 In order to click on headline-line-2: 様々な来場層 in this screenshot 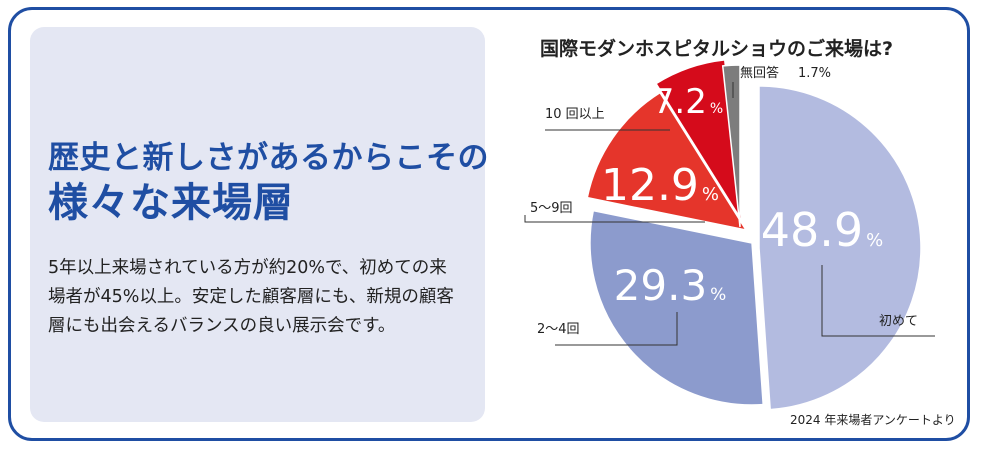, I will do `click(171, 203)`.